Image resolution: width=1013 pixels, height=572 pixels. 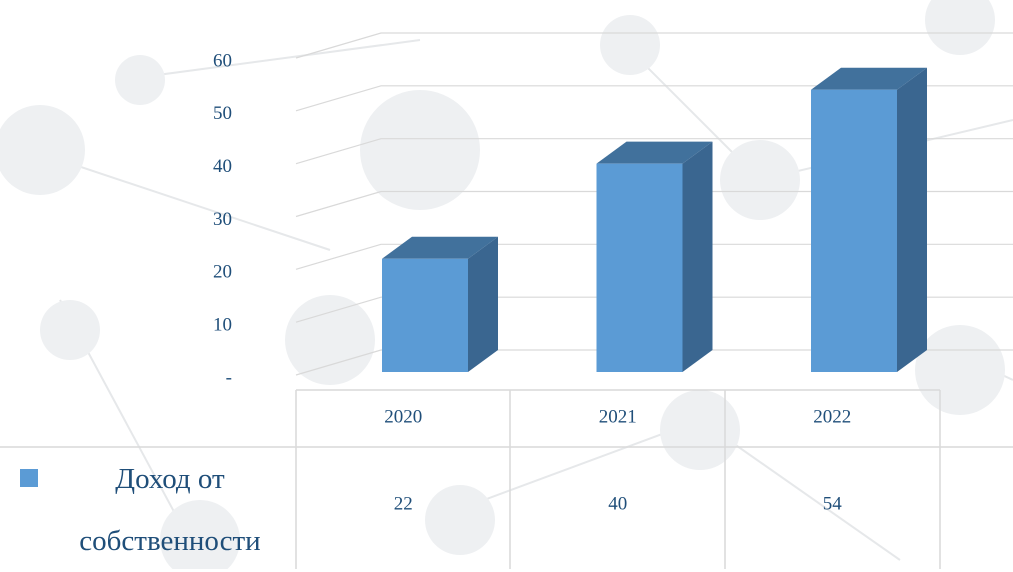 I want to click on table-value: 40, so click(x=617, y=503).